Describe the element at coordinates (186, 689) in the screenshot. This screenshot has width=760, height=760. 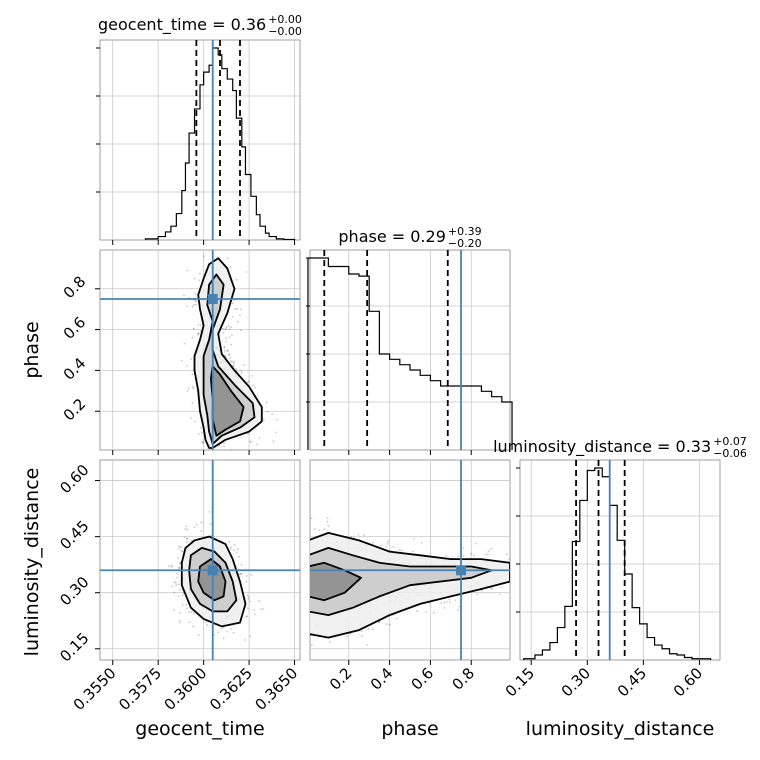
I see `x-tick-label-geocent_time: 0.3600` at that location.